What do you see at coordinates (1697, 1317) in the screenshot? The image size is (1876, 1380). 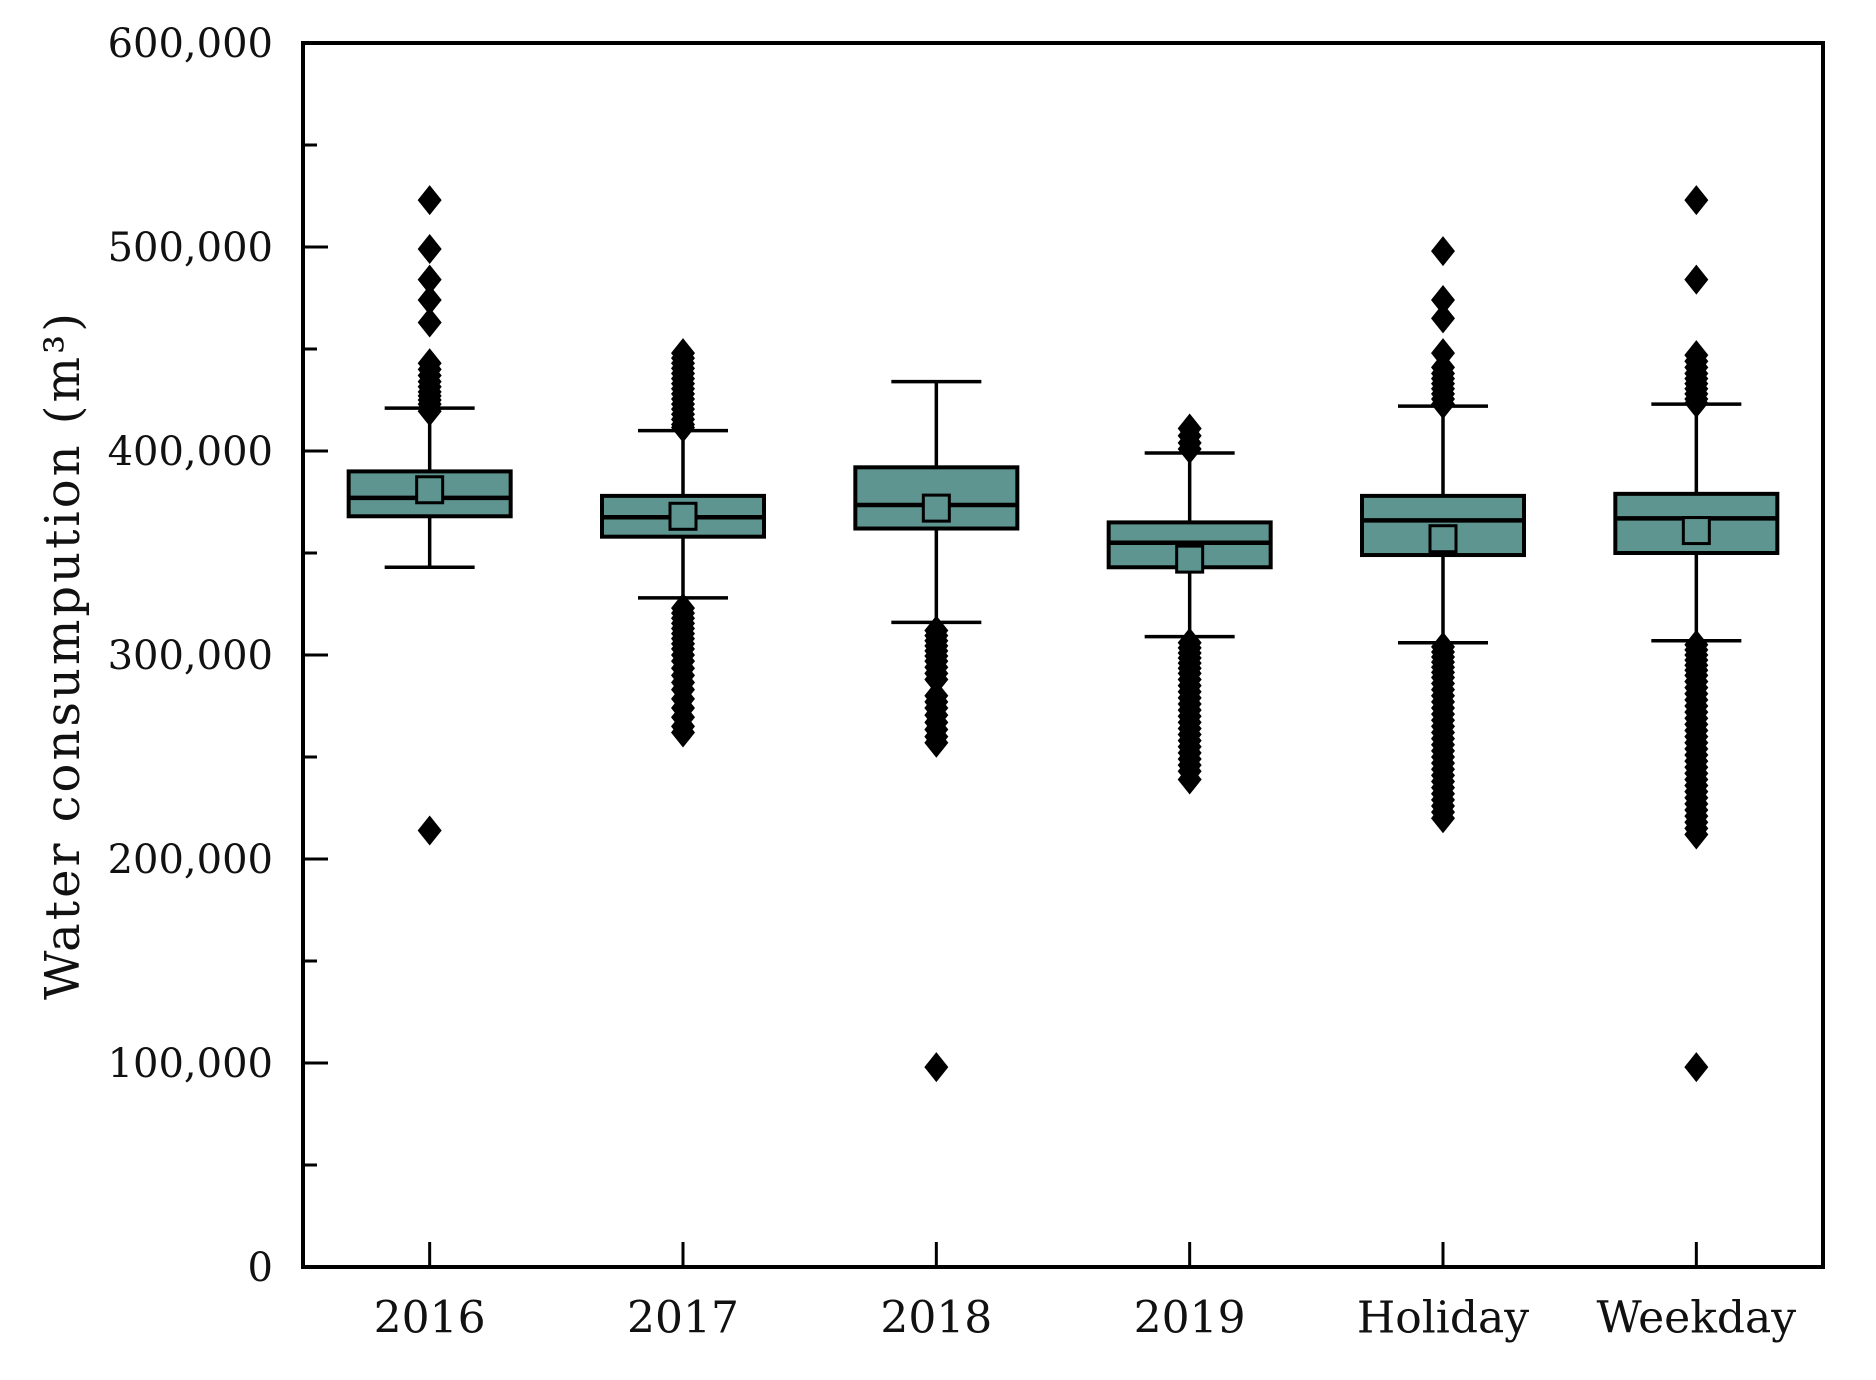 I see `x-category-label: Weekday` at bounding box center [1697, 1317].